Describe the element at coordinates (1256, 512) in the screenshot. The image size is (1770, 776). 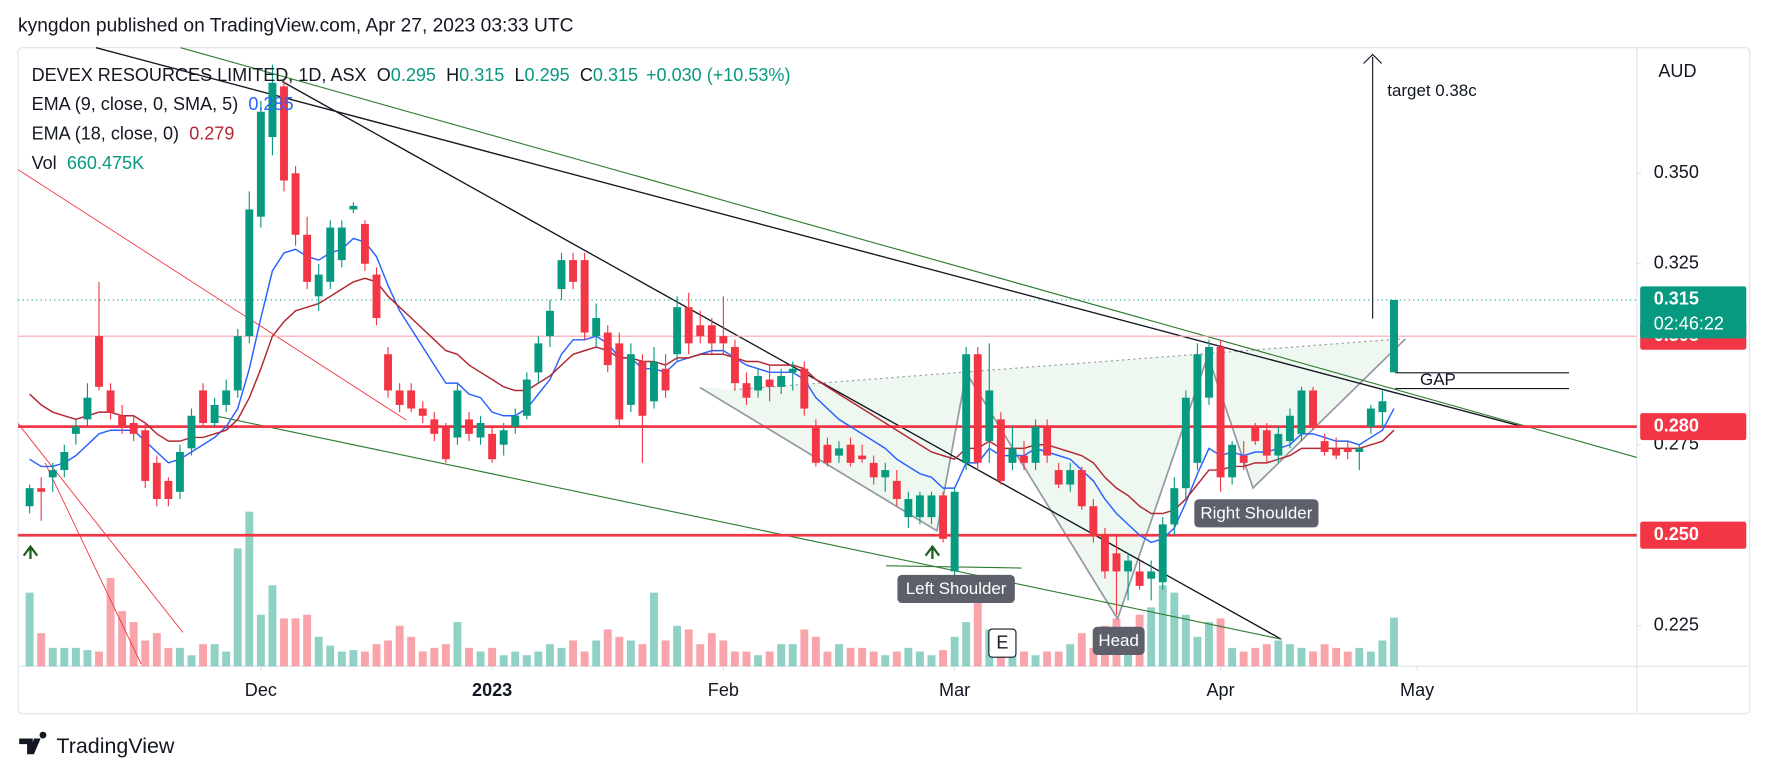
I see `right-shoulder-label: Right Shoulder` at that location.